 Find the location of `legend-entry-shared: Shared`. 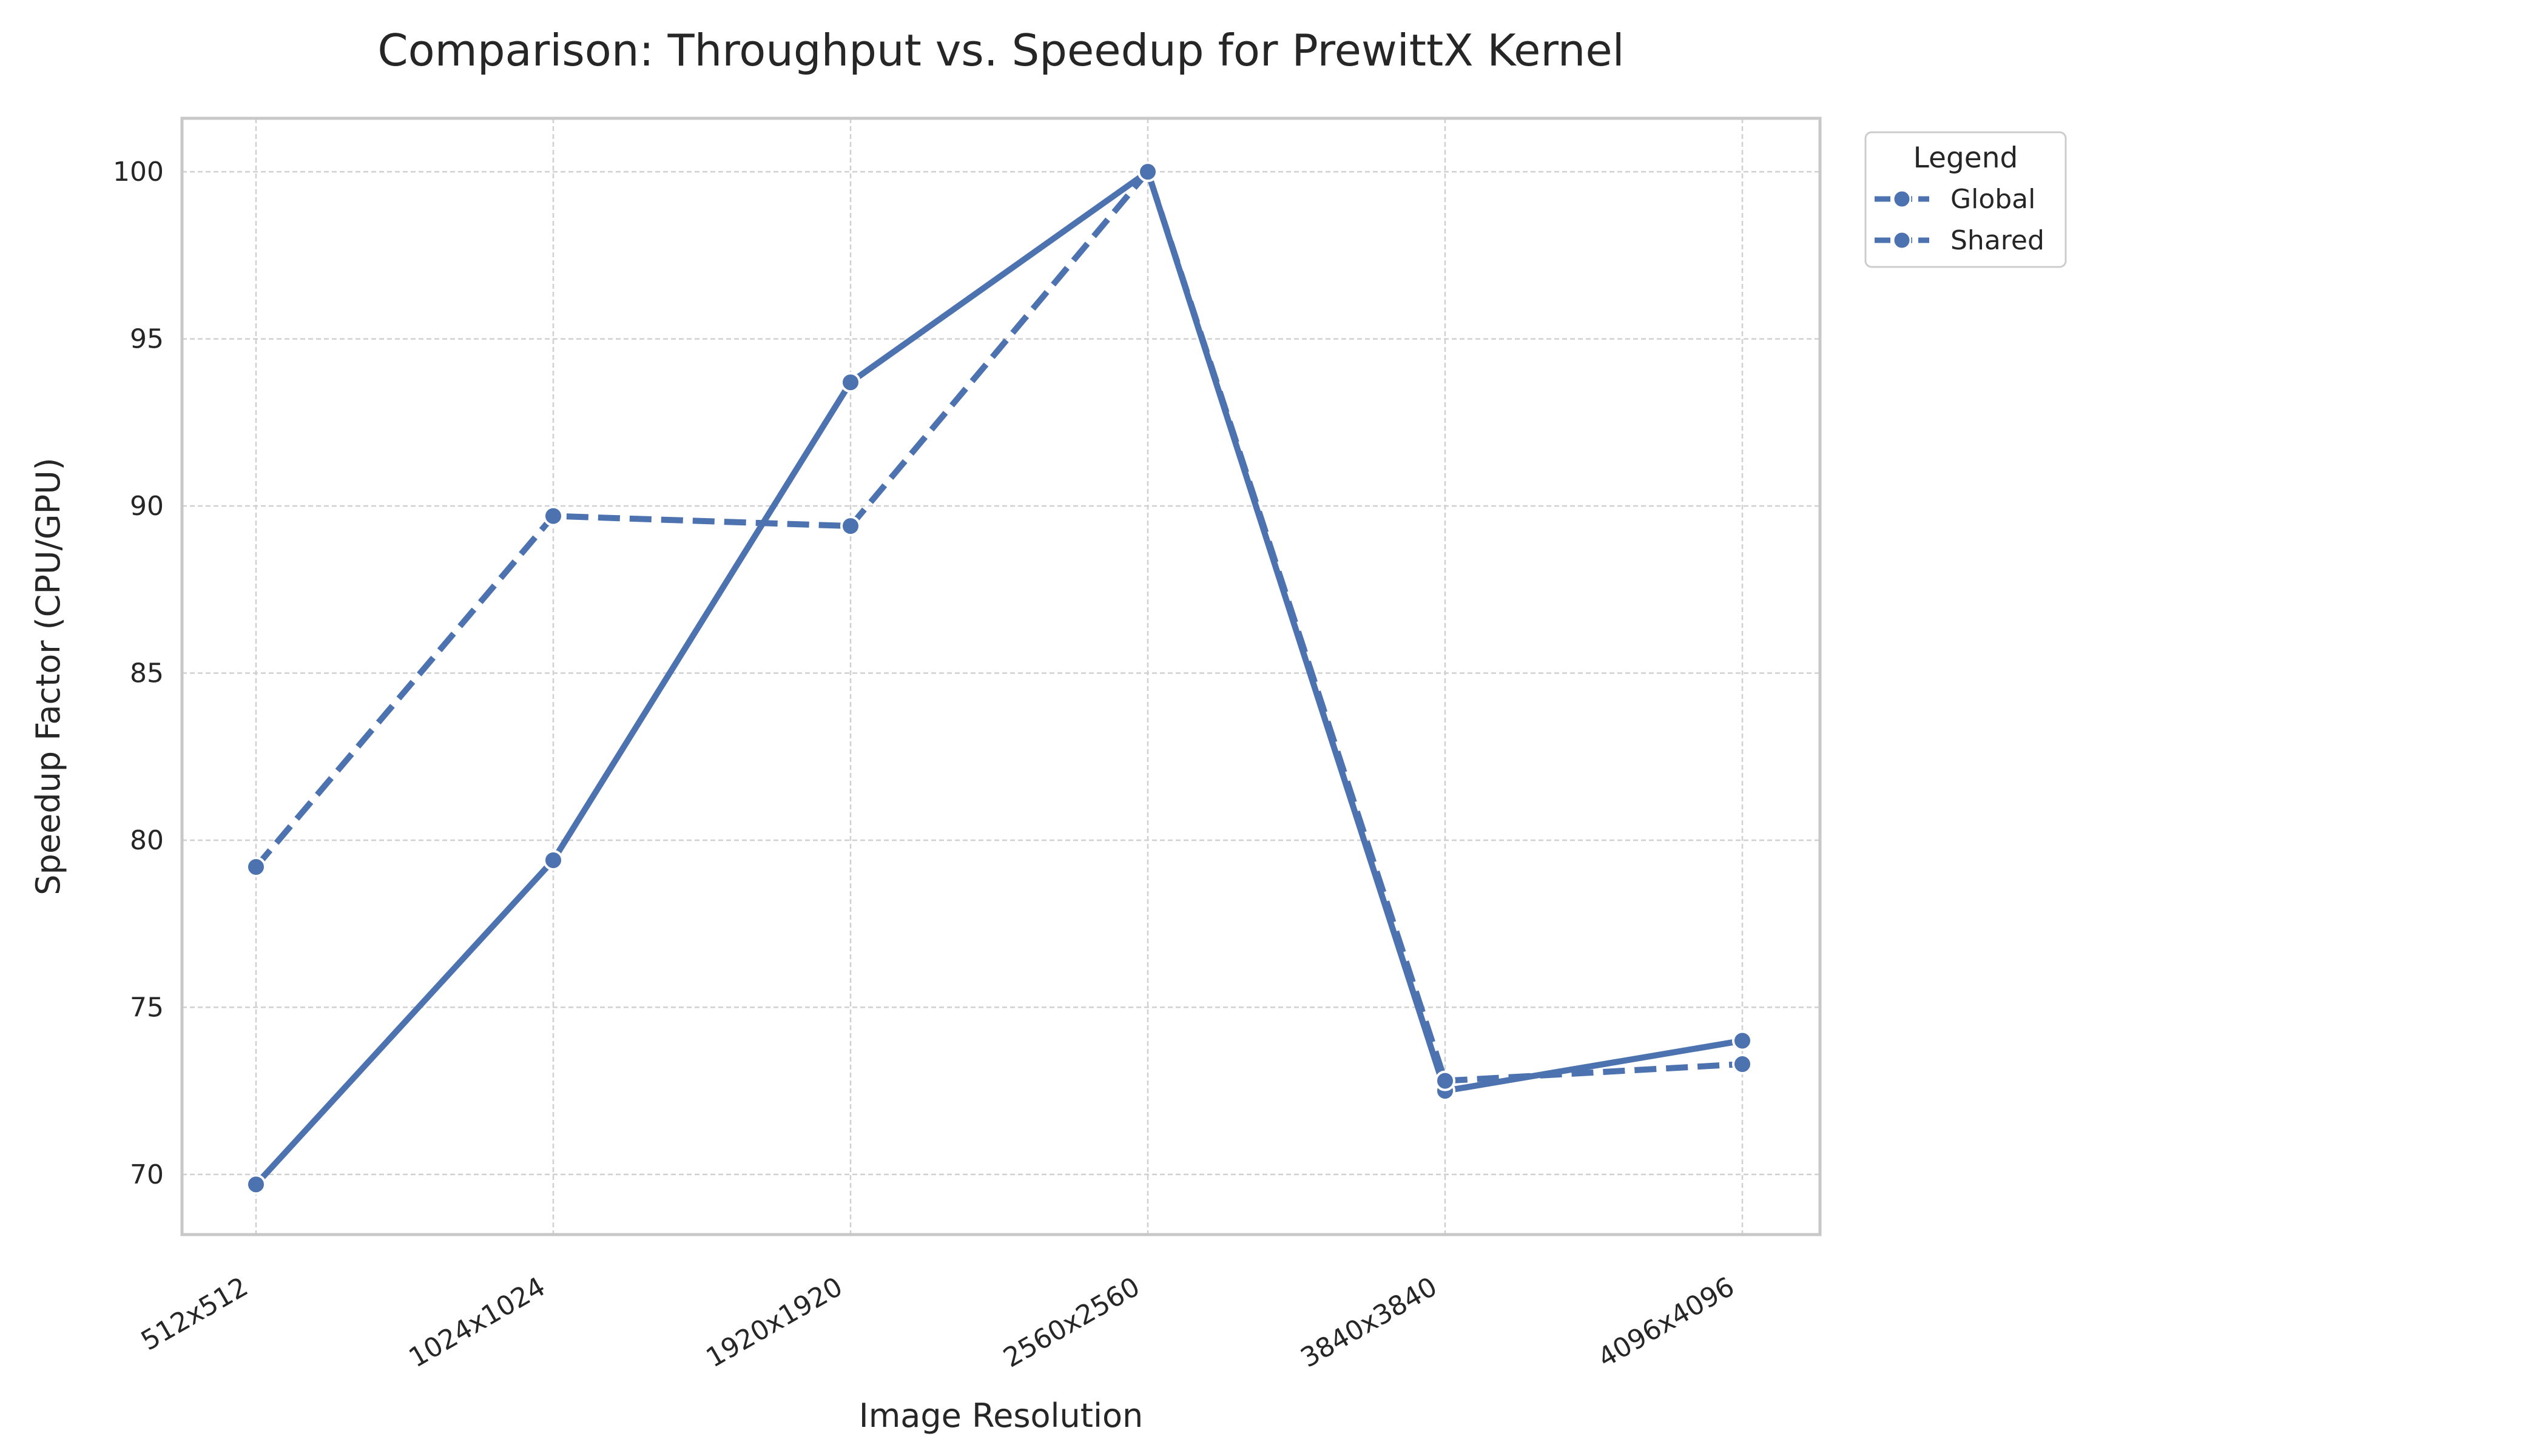

legend-entry-shared: Shared is located at coordinates (1959, 240).